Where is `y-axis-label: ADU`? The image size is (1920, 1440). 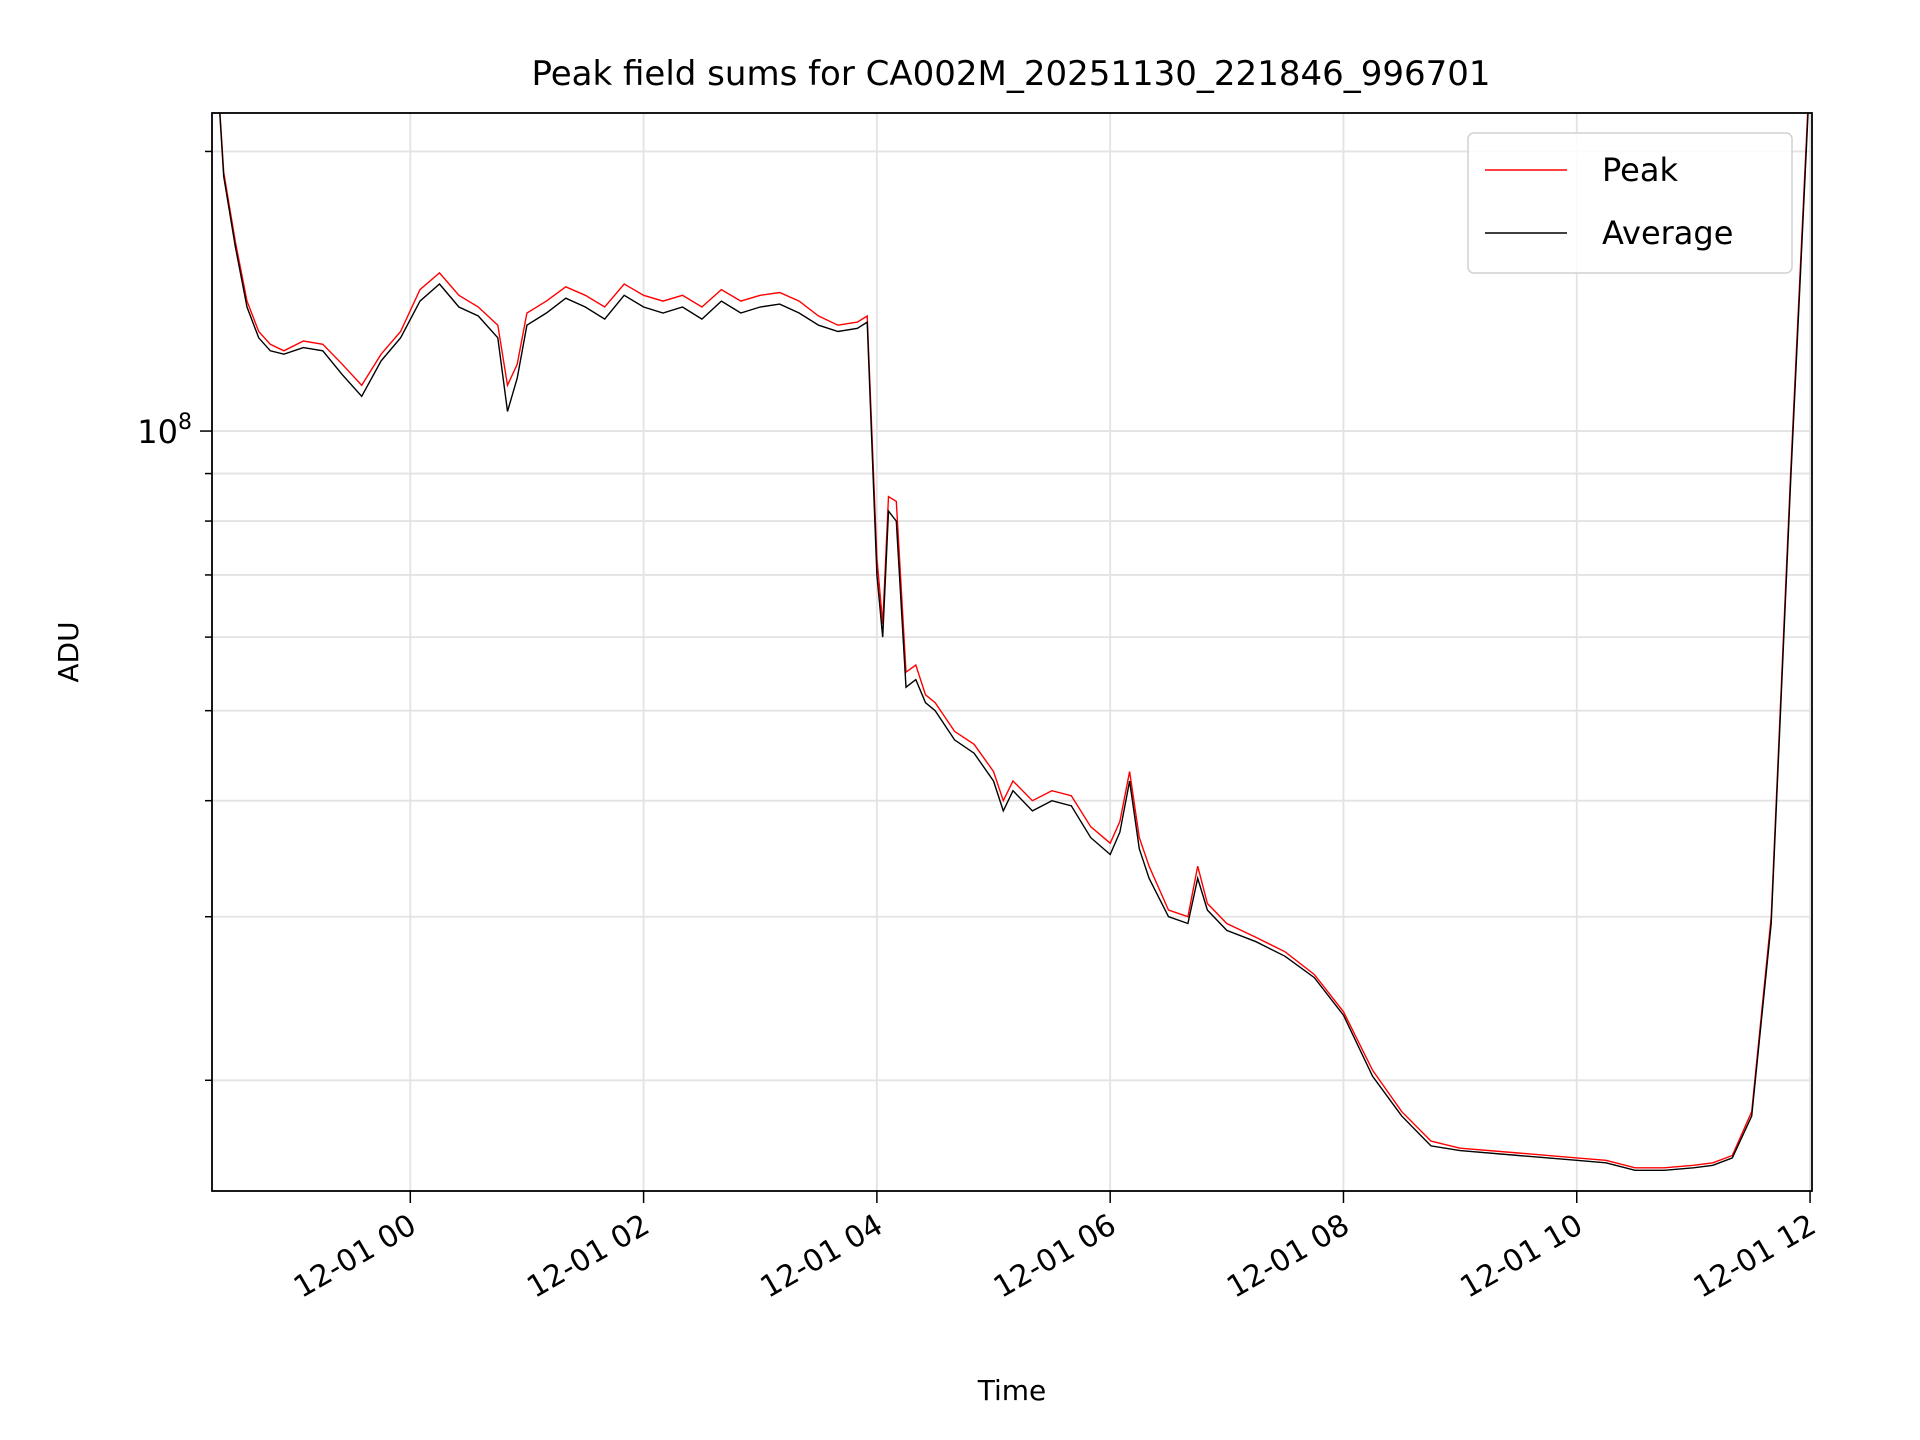
y-axis-label: ADU is located at coordinates (68, 651).